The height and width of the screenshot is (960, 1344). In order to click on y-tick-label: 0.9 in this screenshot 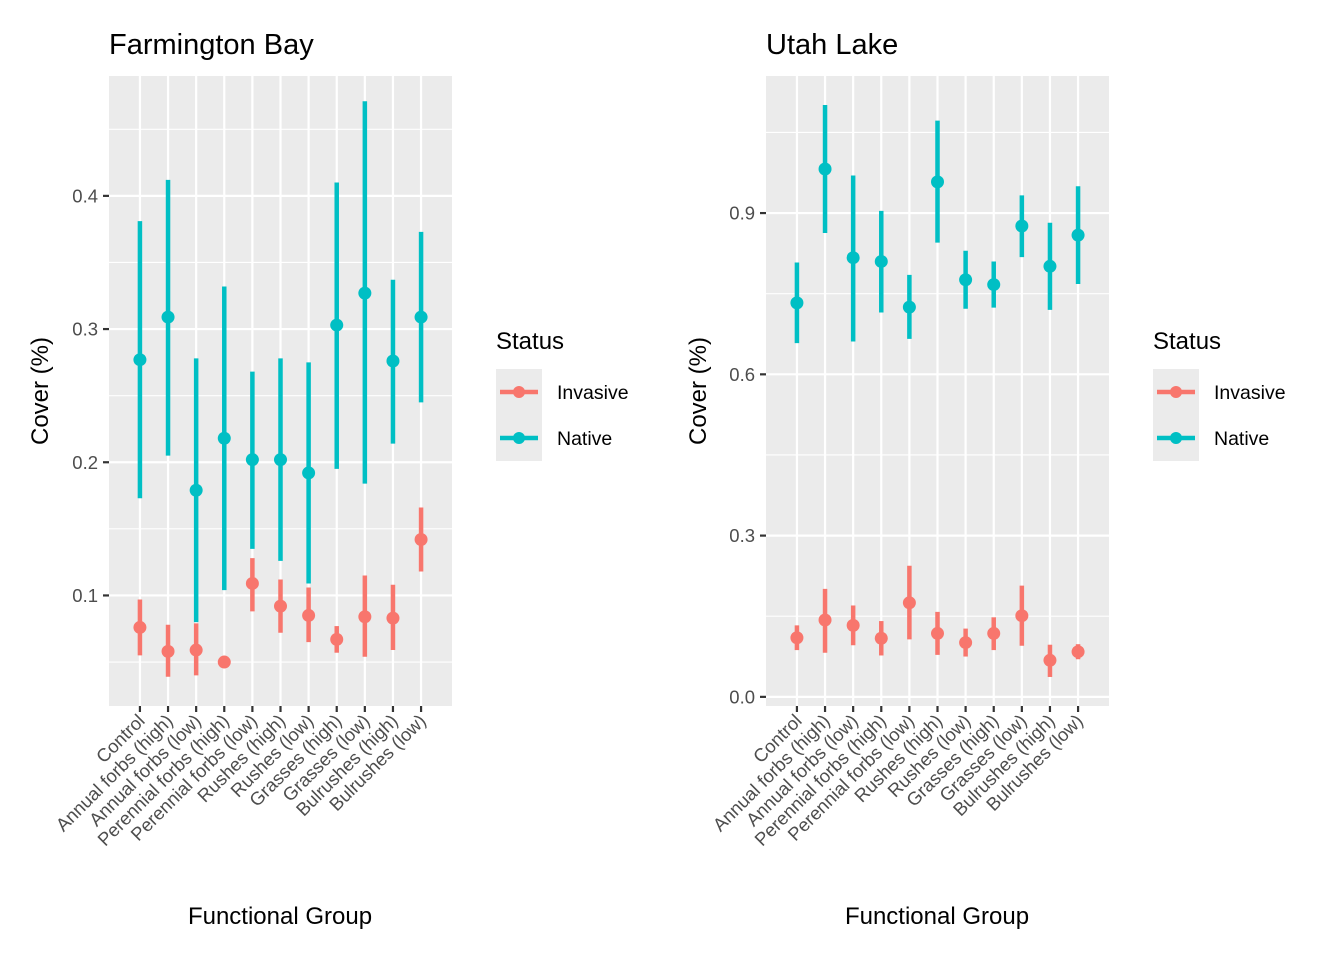, I will do `click(742, 213)`.